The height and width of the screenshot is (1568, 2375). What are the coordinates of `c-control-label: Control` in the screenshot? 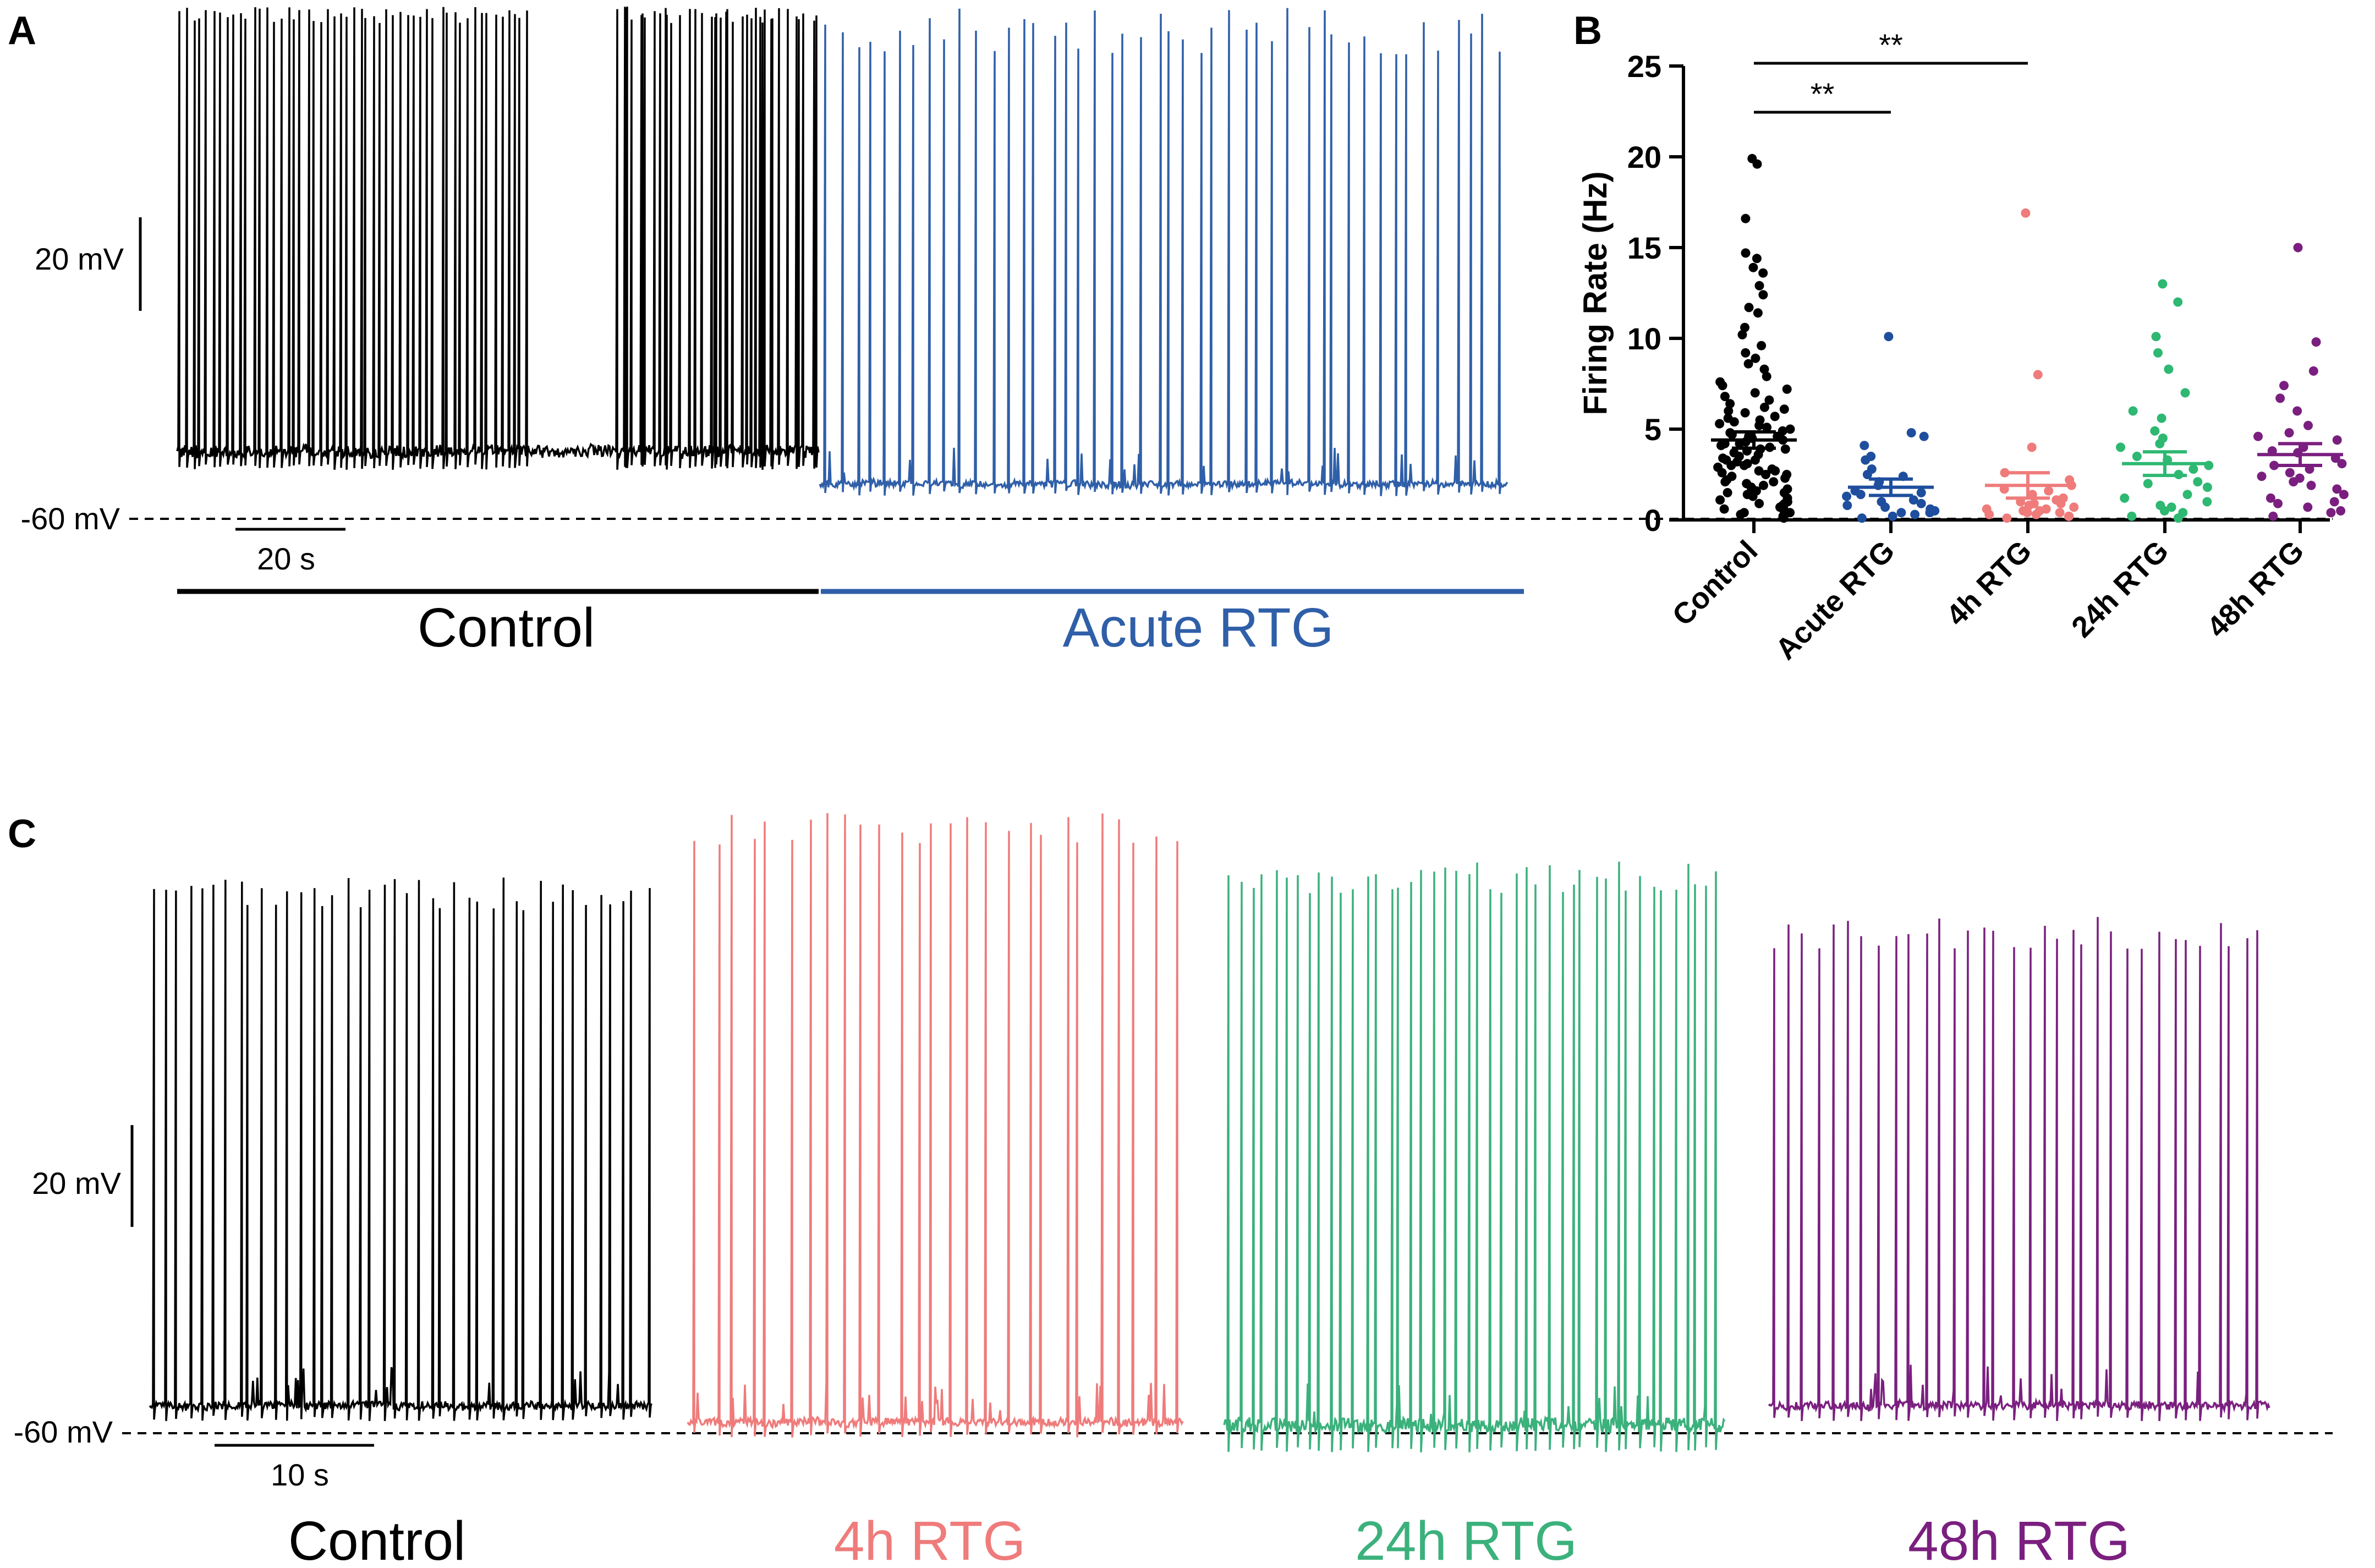 It's located at (376, 1539).